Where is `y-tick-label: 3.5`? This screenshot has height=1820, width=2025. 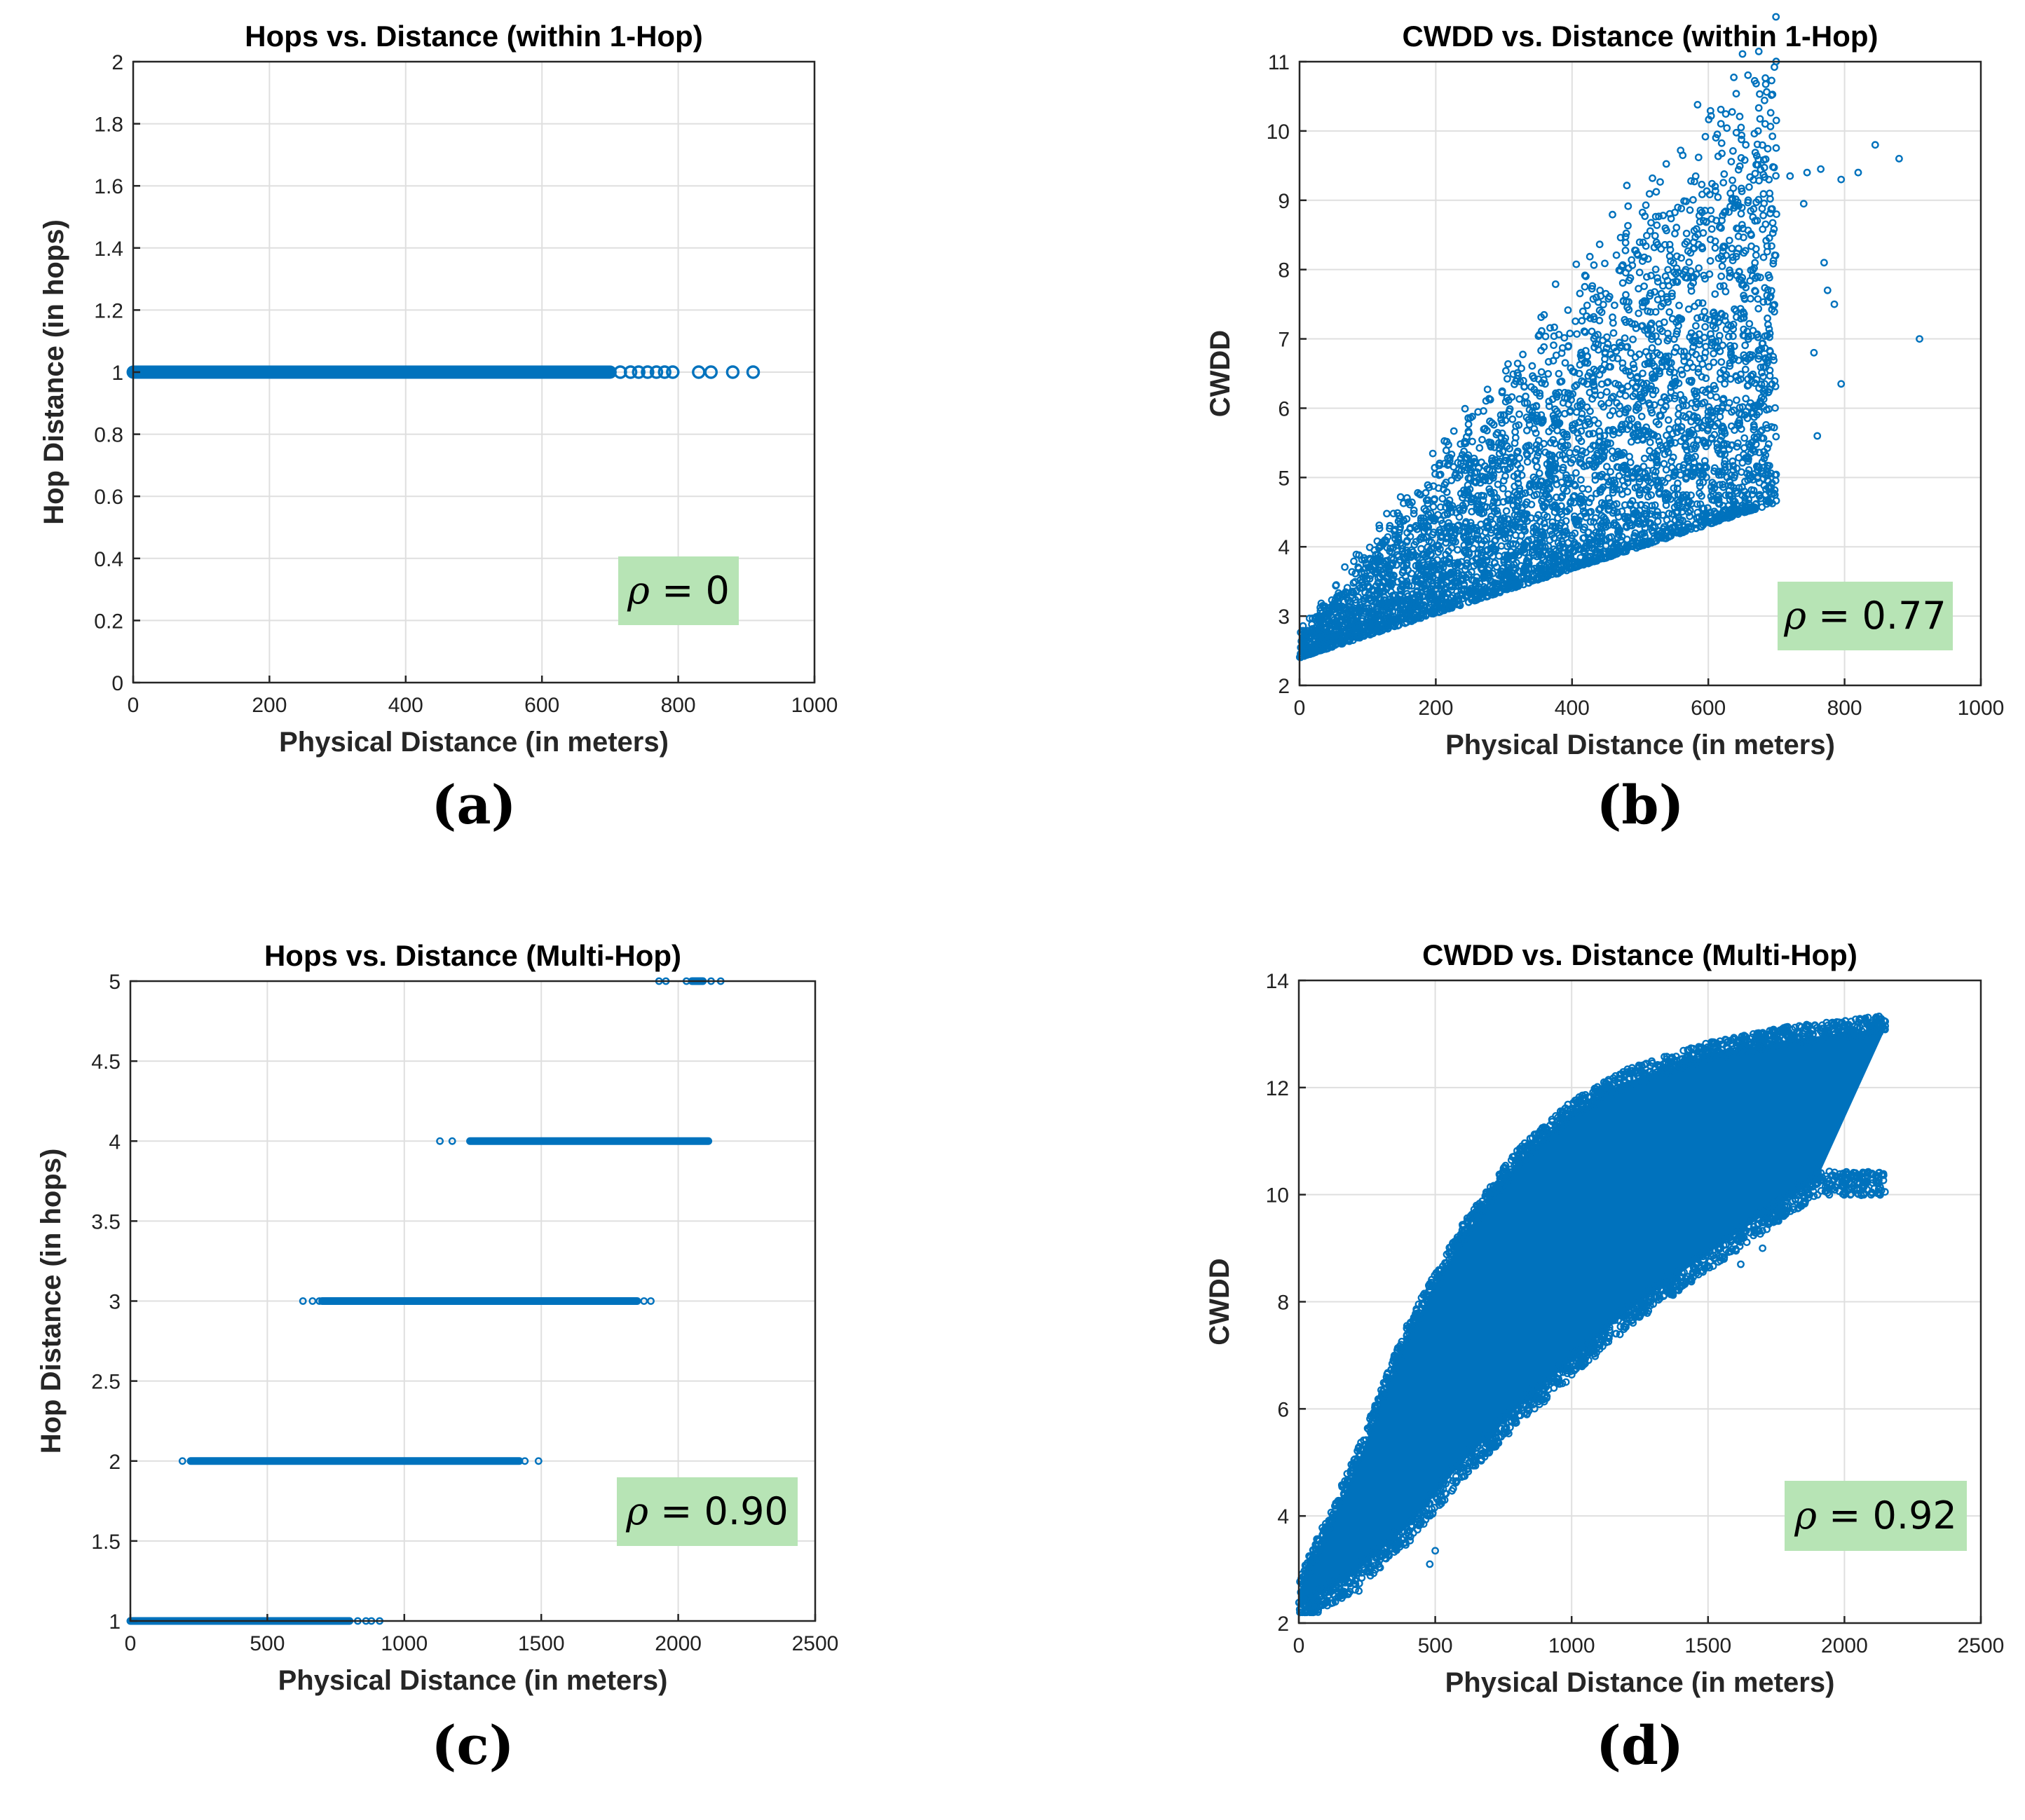
y-tick-label: 3.5 is located at coordinates (106, 1221).